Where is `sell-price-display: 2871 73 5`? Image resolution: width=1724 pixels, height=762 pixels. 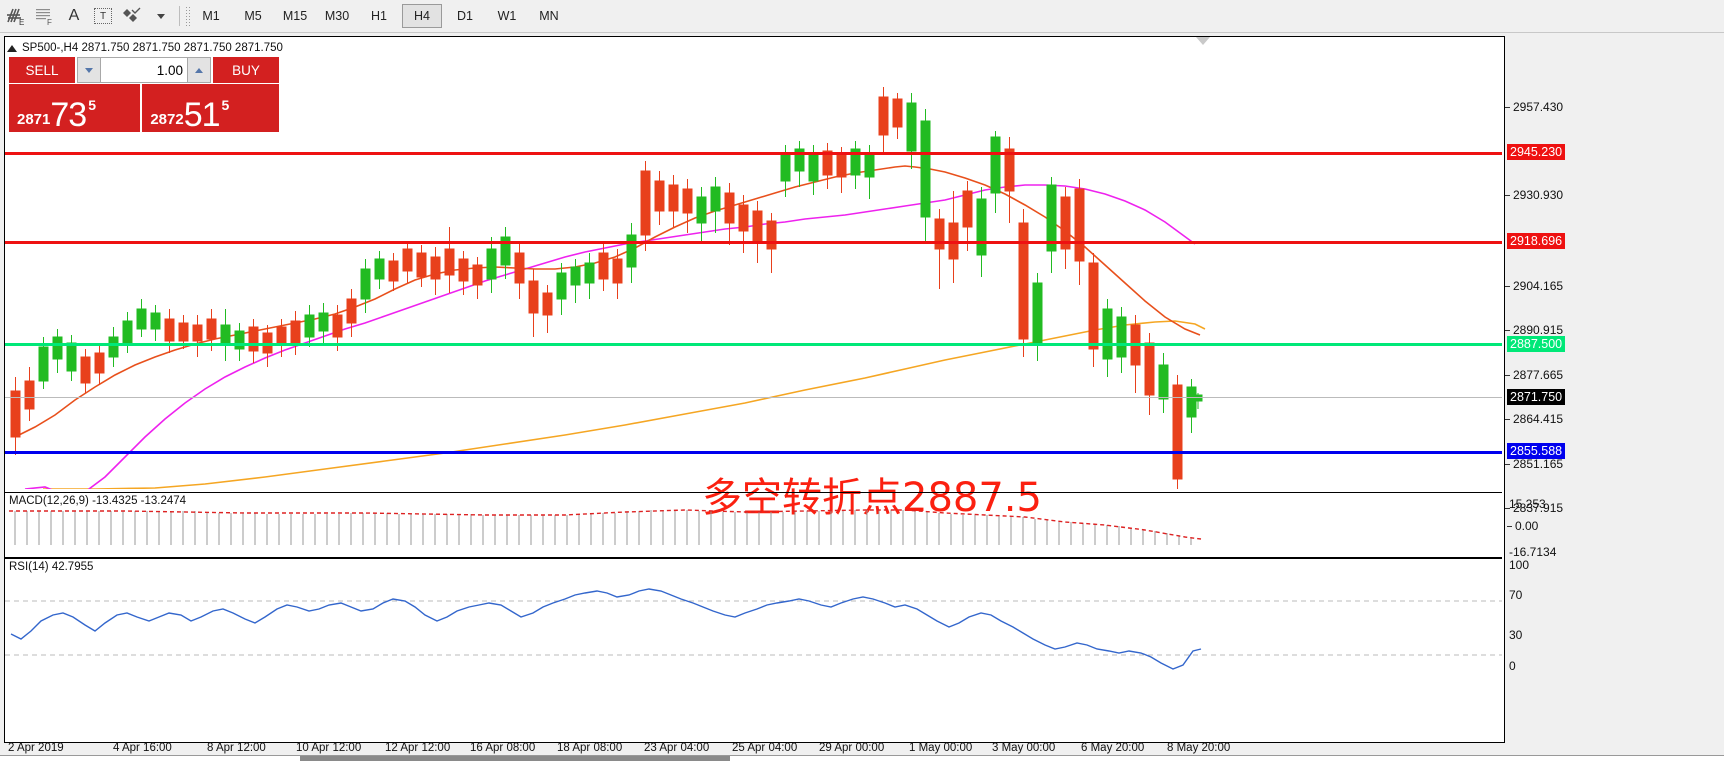 sell-price-display: 2871 73 5 is located at coordinates (75, 108).